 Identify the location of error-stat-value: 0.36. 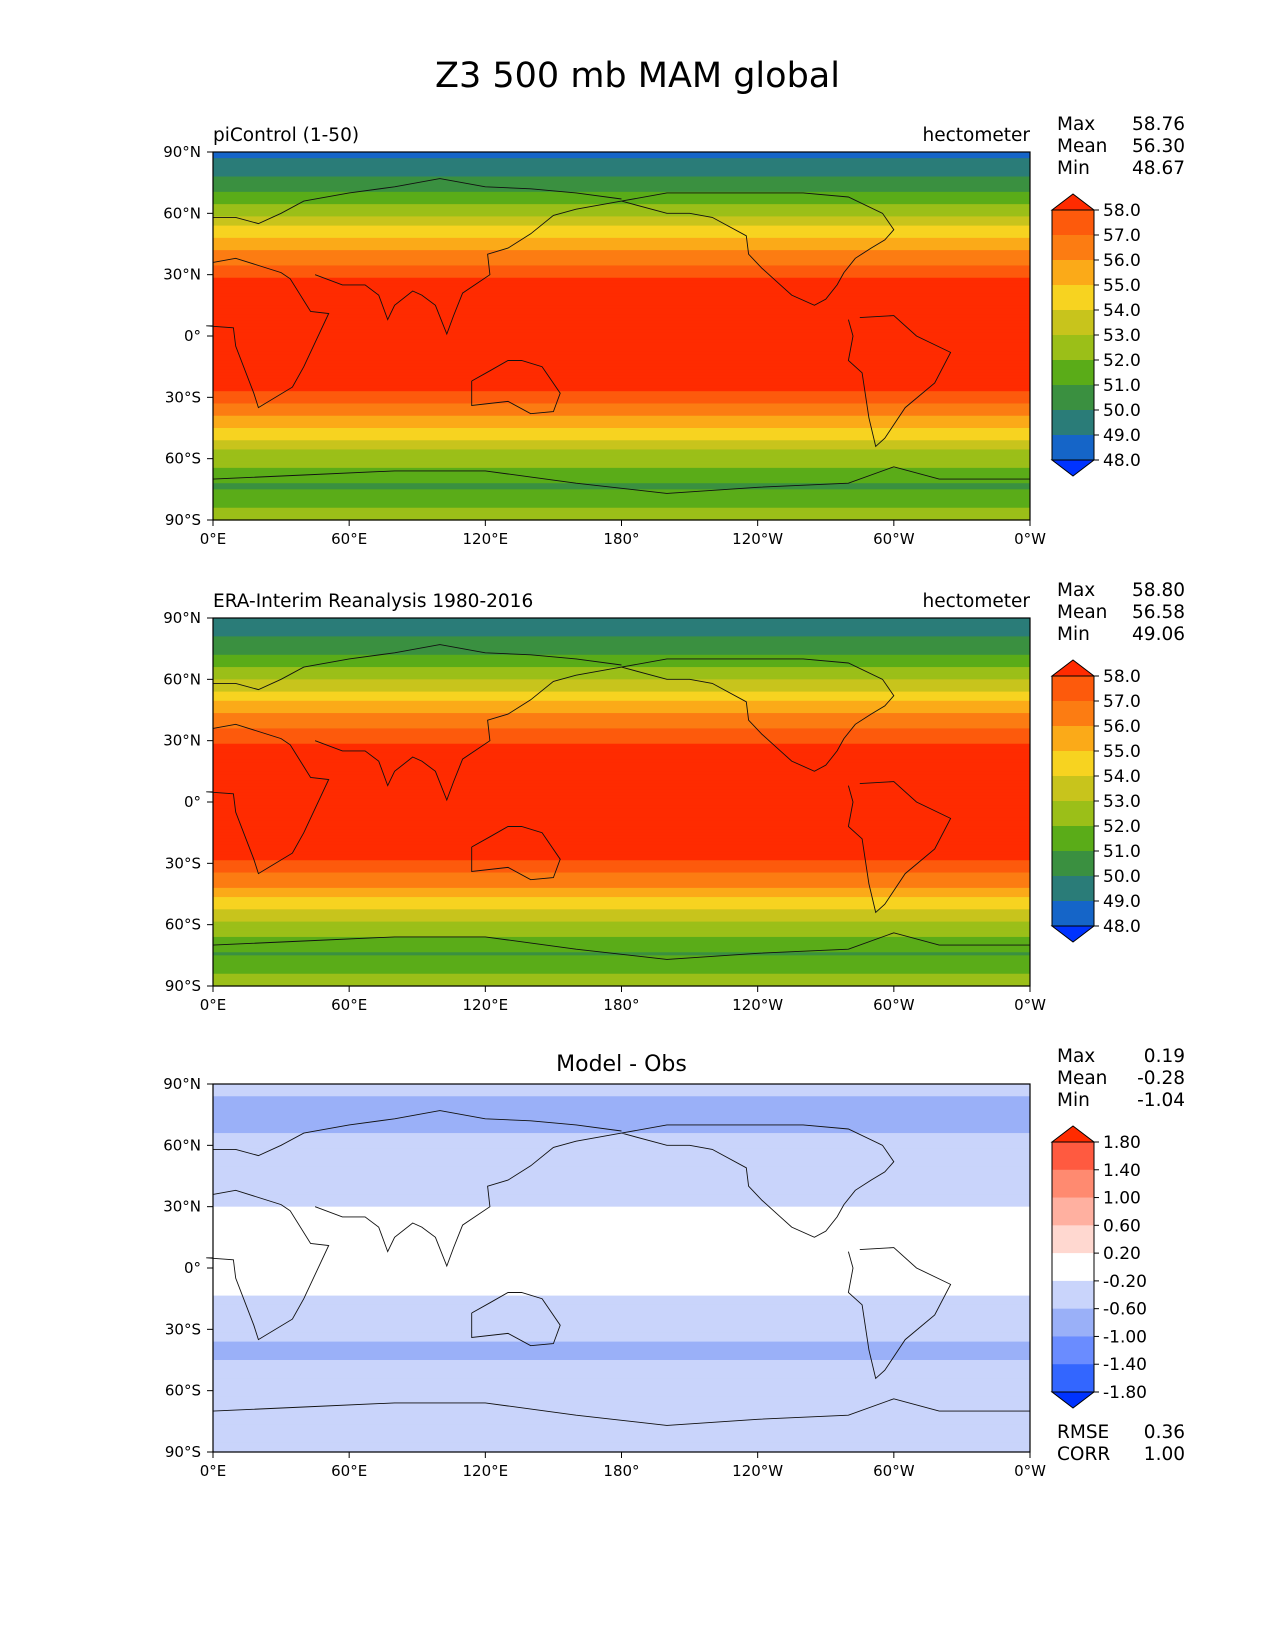
(1164, 1432).